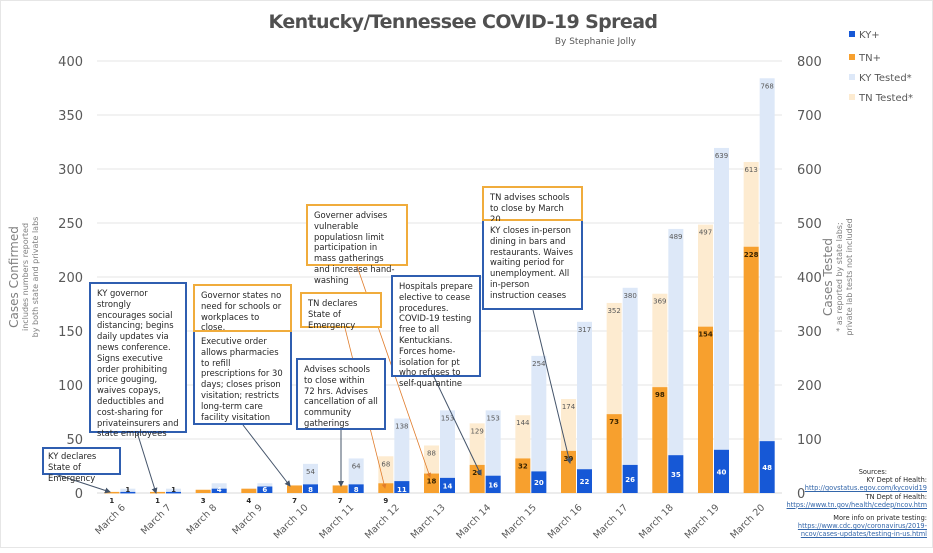  What do you see at coordinates (676, 475) in the screenshot?
I see `label-ky-positive: 35` at bounding box center [676, 475].